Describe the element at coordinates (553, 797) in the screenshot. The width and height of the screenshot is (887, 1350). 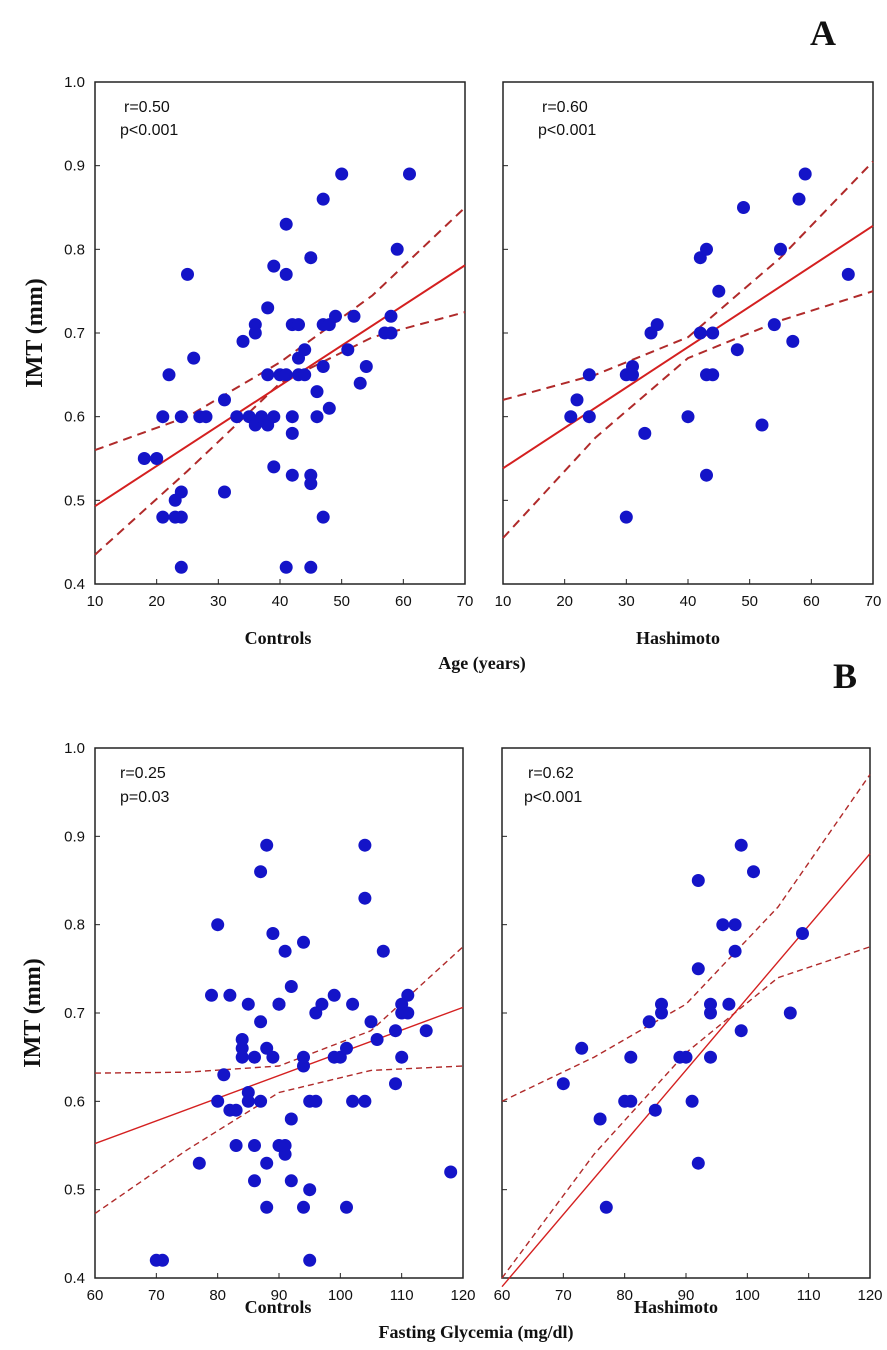
I see `p-value: p<0.001` at that location.